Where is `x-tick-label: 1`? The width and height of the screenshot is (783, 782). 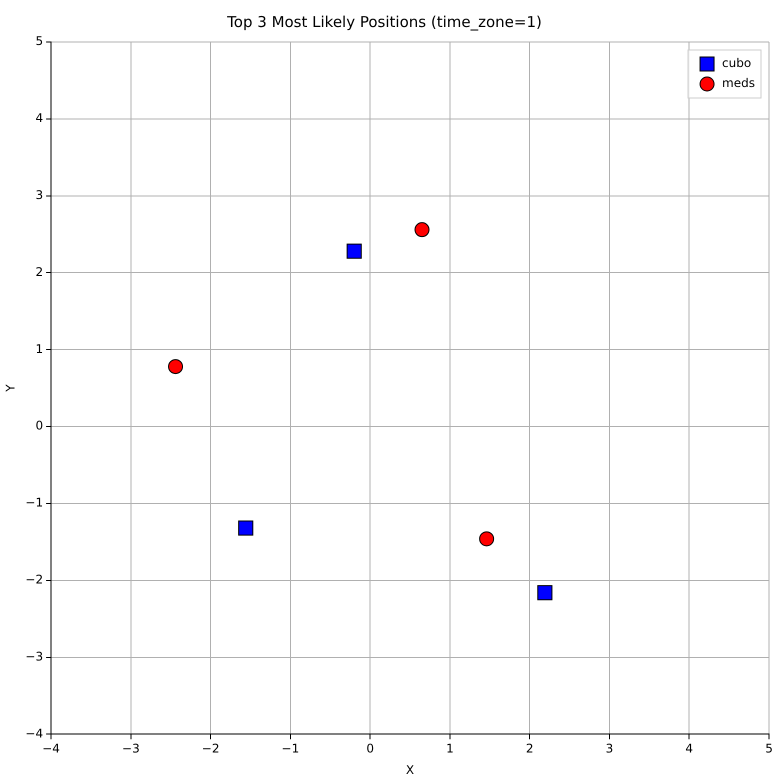
x-tick-label: 1 is located at coordinates (450, 749).